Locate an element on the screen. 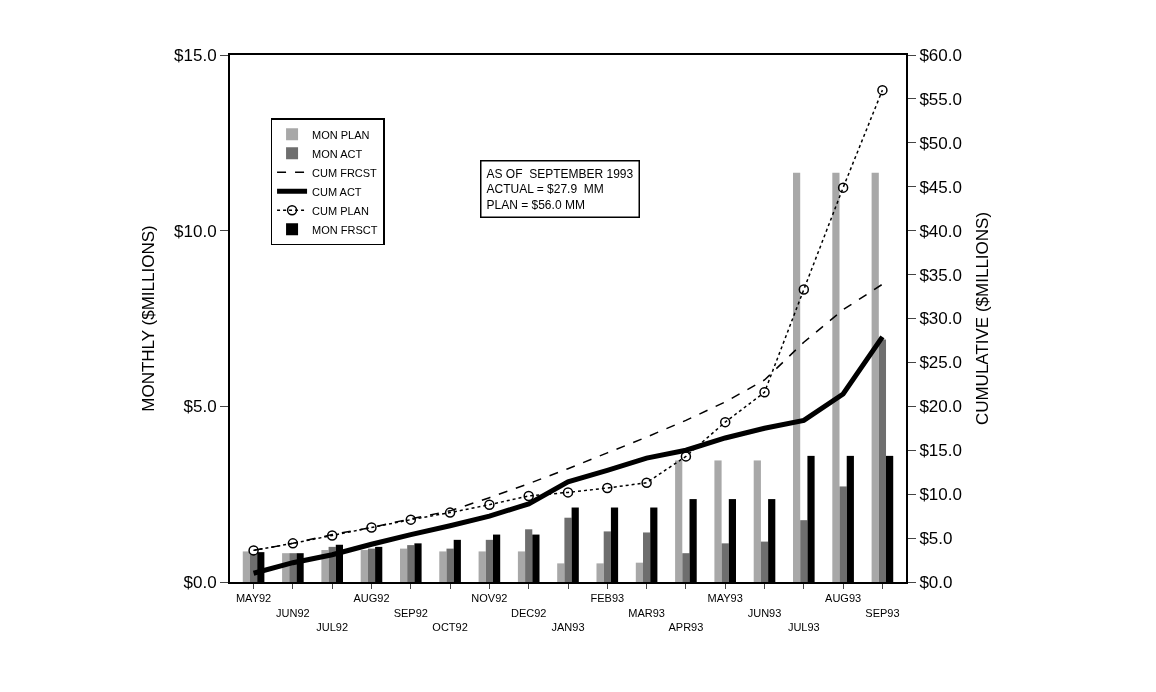  legend-label: MON PLAN is located at coordinates (341, 134).